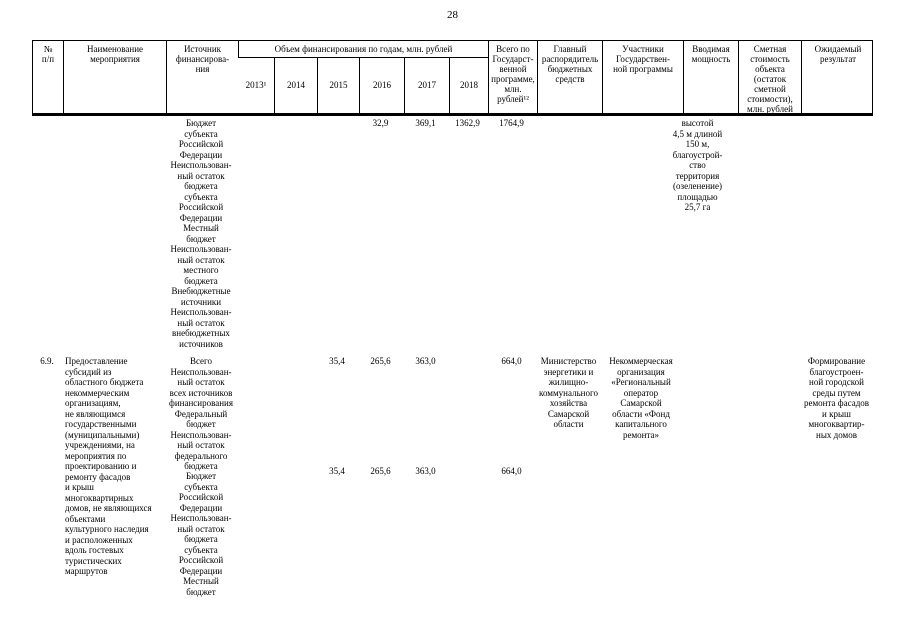 The image size is (905, 640). What do you see at coordinates (837, 77) in the screenshot?
I see `header-col-result: Ожидаемый результат` at bounding box center [837, 77].